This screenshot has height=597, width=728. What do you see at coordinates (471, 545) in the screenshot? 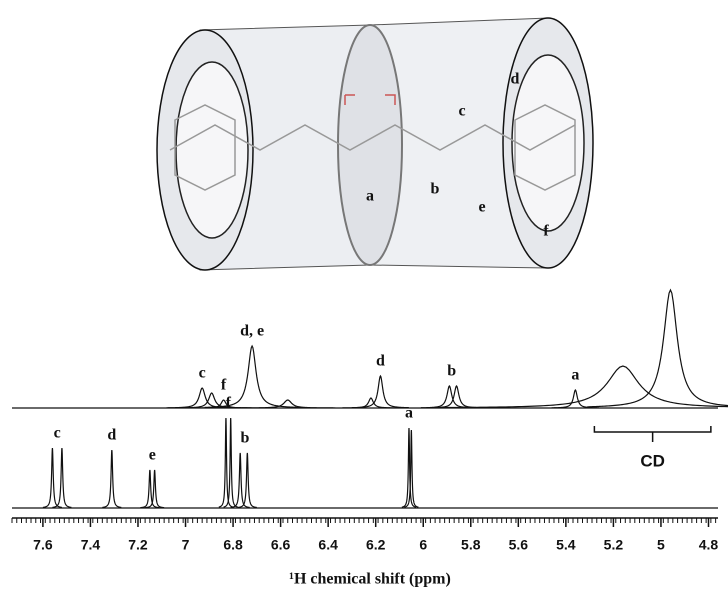
I see `x-tick-label: 5.8` at bounding box center [471, 545].